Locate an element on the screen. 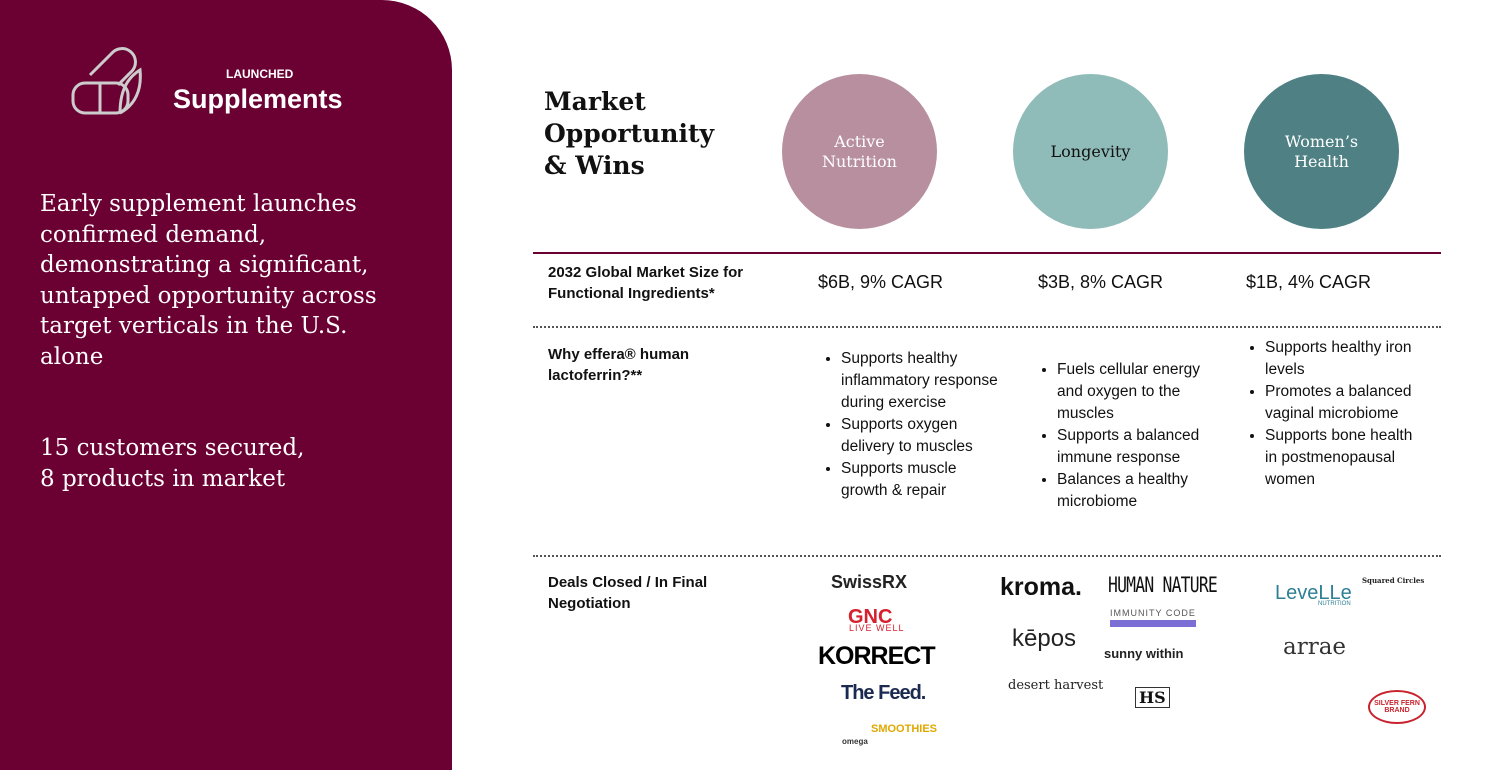 This screenshot has width=1495, height=770. logo: KORRECT is located at coordinates (877, 656).